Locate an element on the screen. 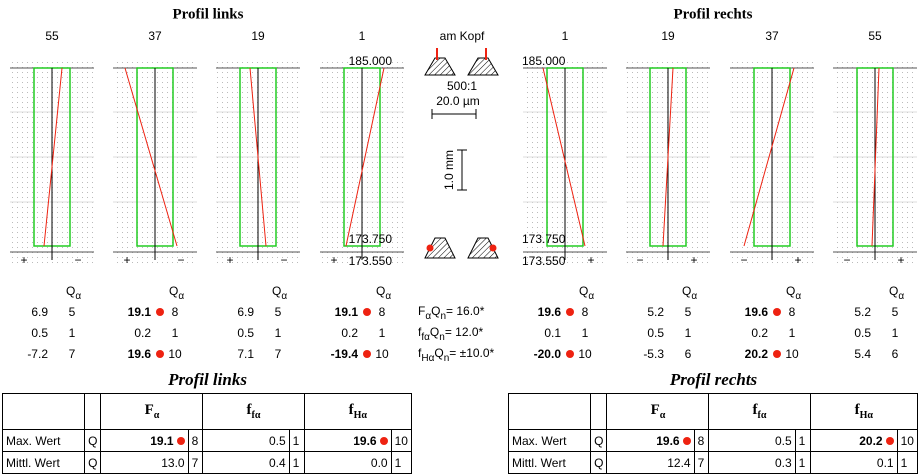  text-part: Hα is located at coordinates (866, 415).